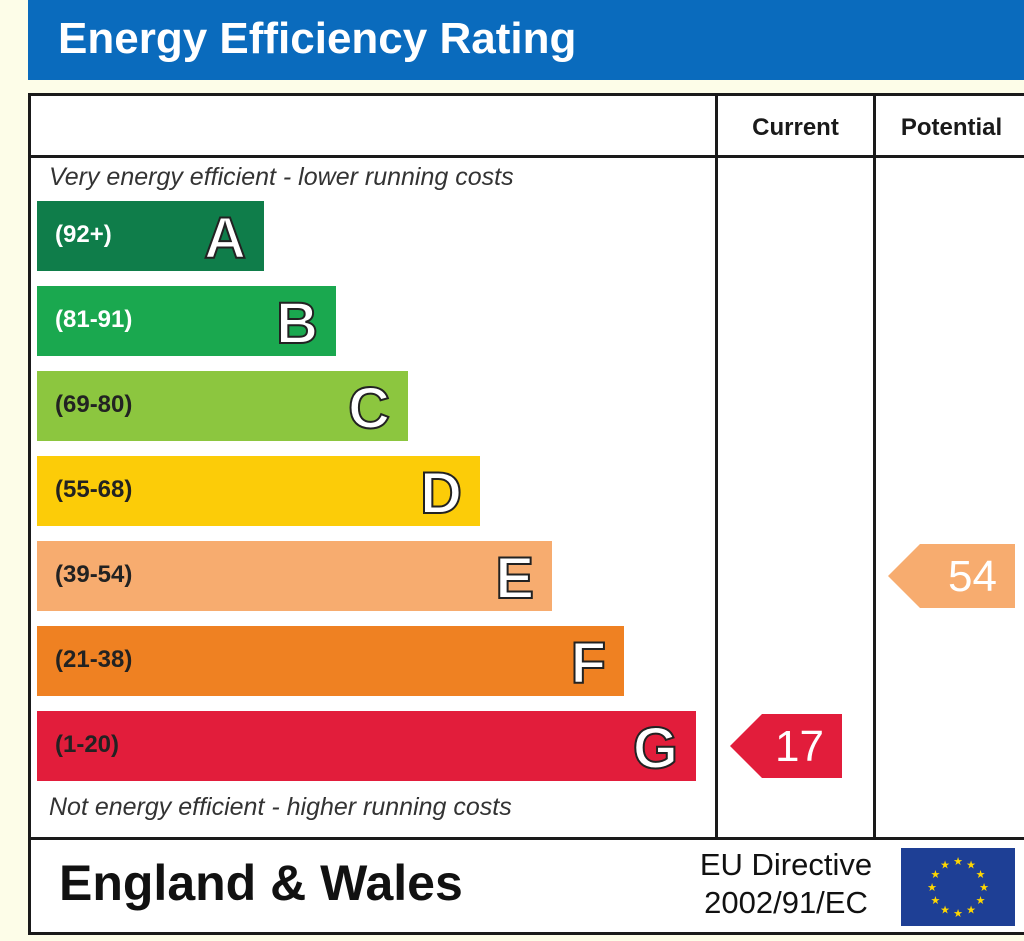  I want to click on band-d: (55-68) D, so click(258, 491).